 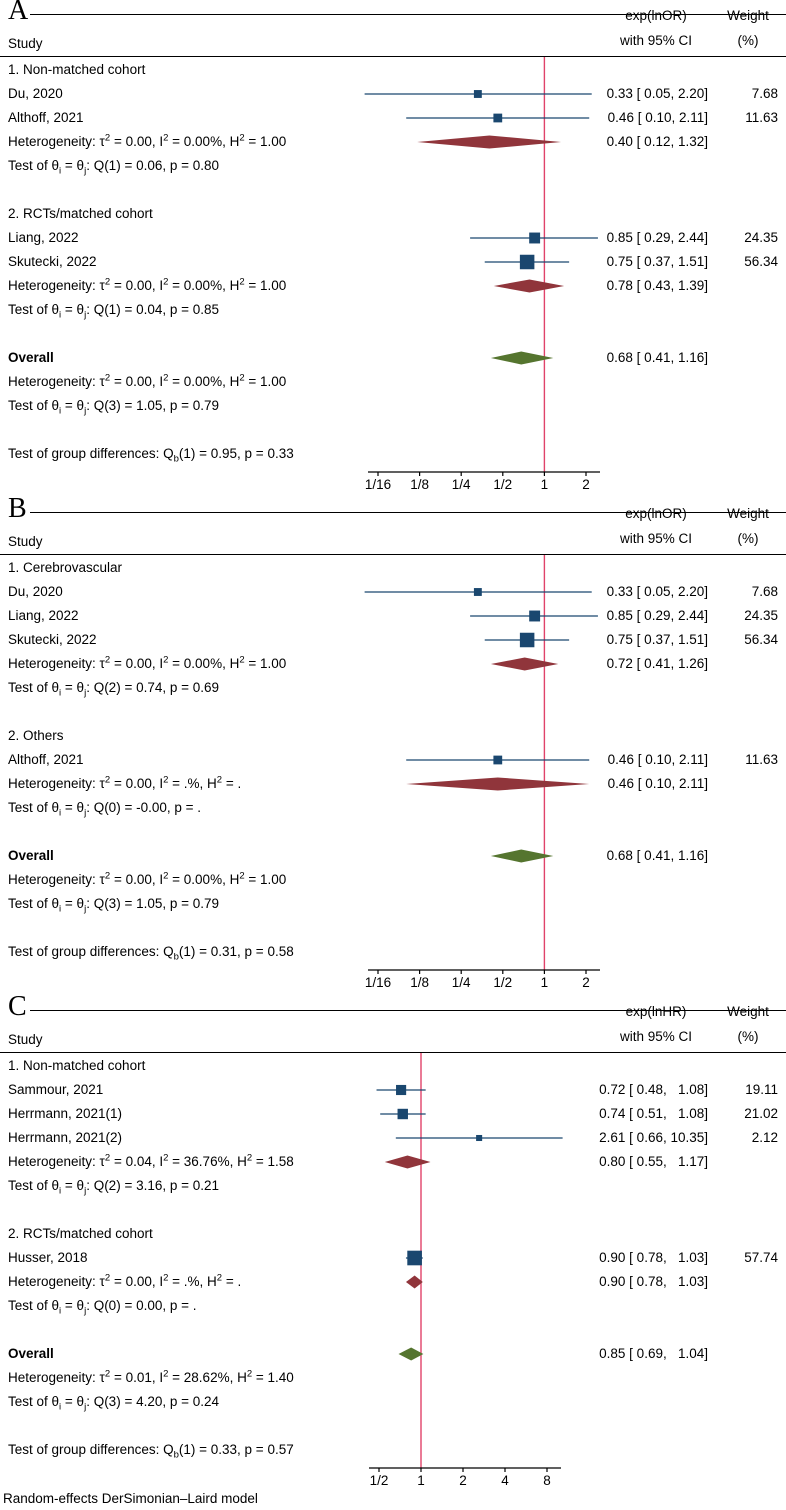 I want to click on study-name: Althoff, 2021, so click(x=46, y=759).